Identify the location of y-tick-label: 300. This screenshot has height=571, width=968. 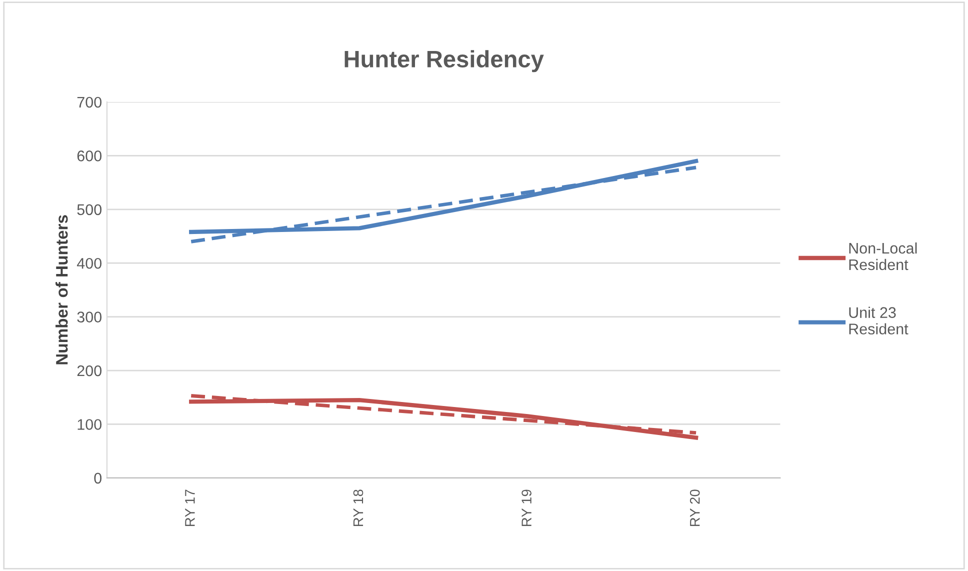
(89, 317).